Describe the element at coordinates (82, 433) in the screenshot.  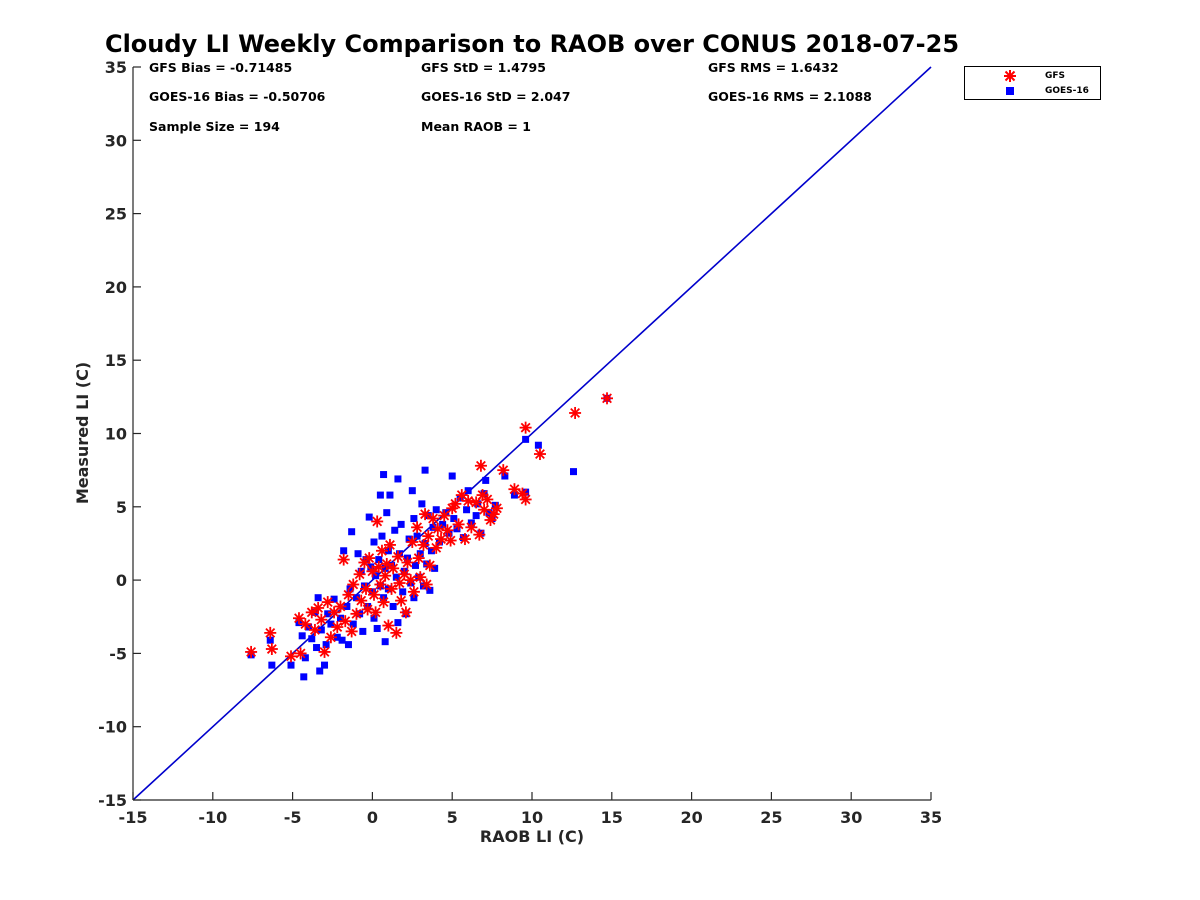
I see `y-axis-label: Measured LI (C)` at that location.